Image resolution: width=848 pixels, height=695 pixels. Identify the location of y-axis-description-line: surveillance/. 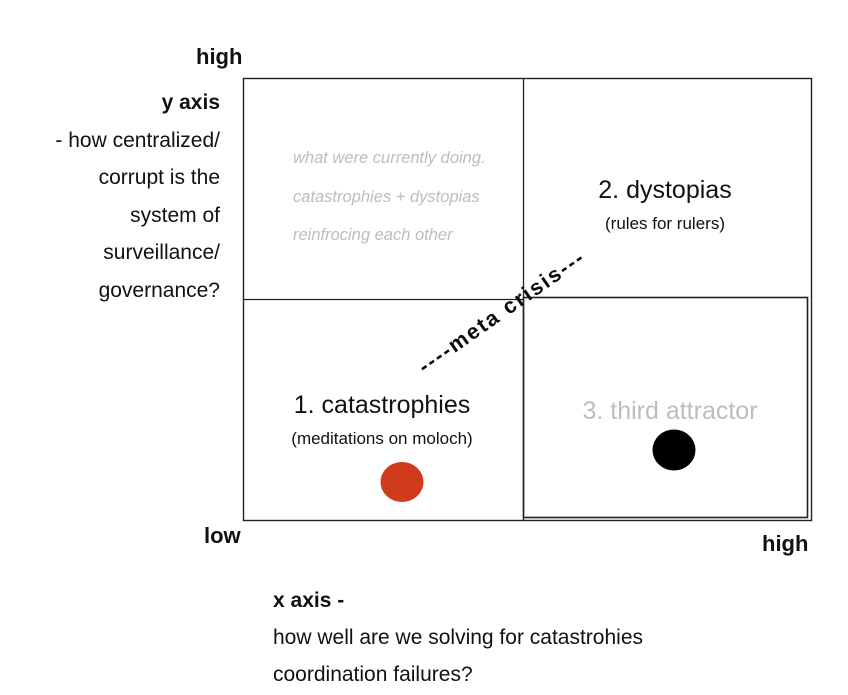
(161, 252).